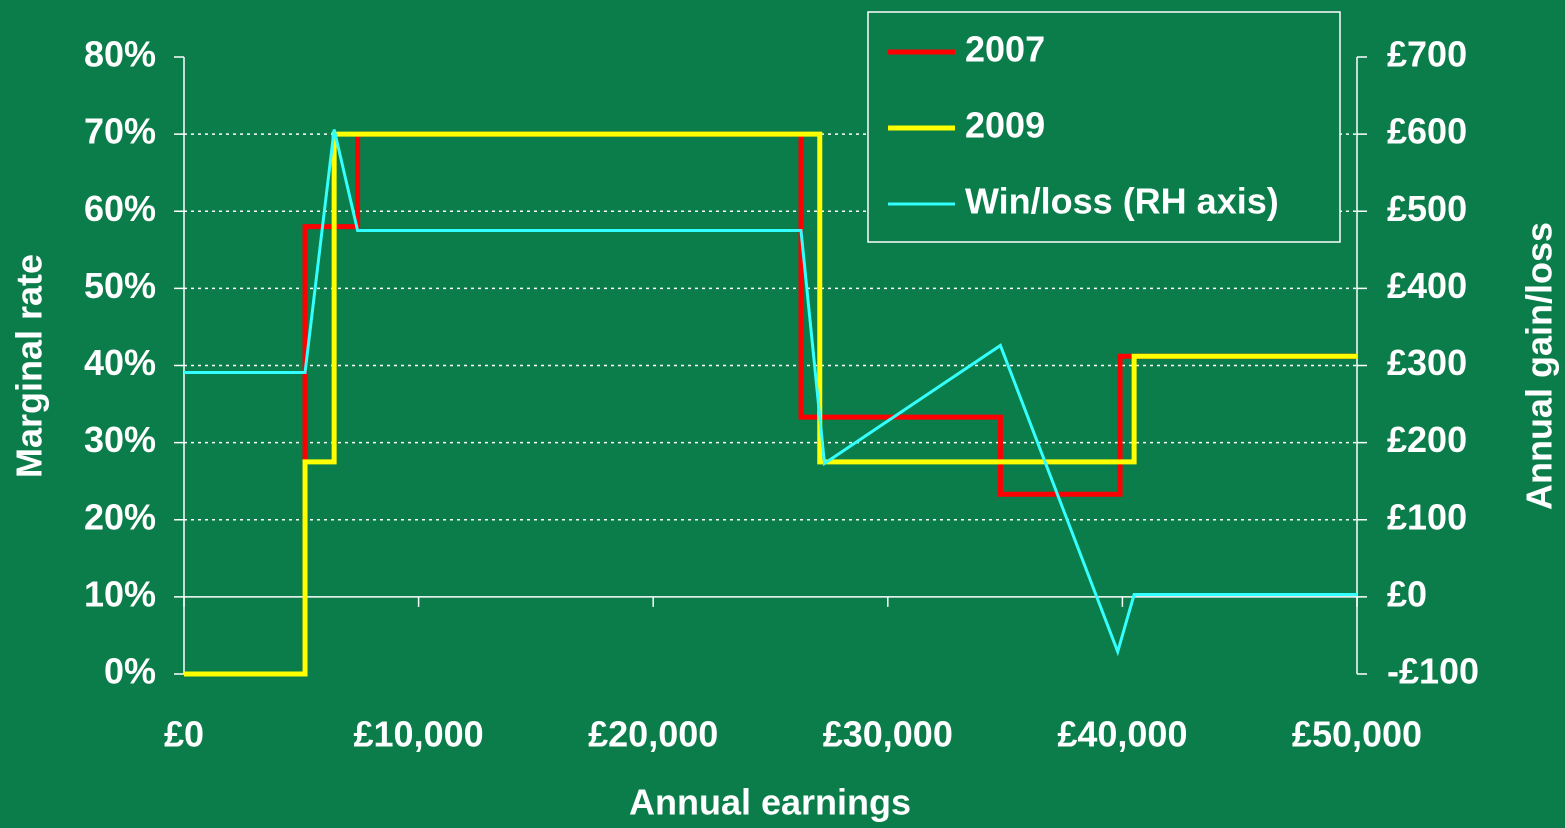 Image resolution: width=1565 pixels, height=828 pixels. What do you see at coordinates (120, 285) in the screenshot?
I see `y-tick-label: 50%` at bounding box center [120, 285].